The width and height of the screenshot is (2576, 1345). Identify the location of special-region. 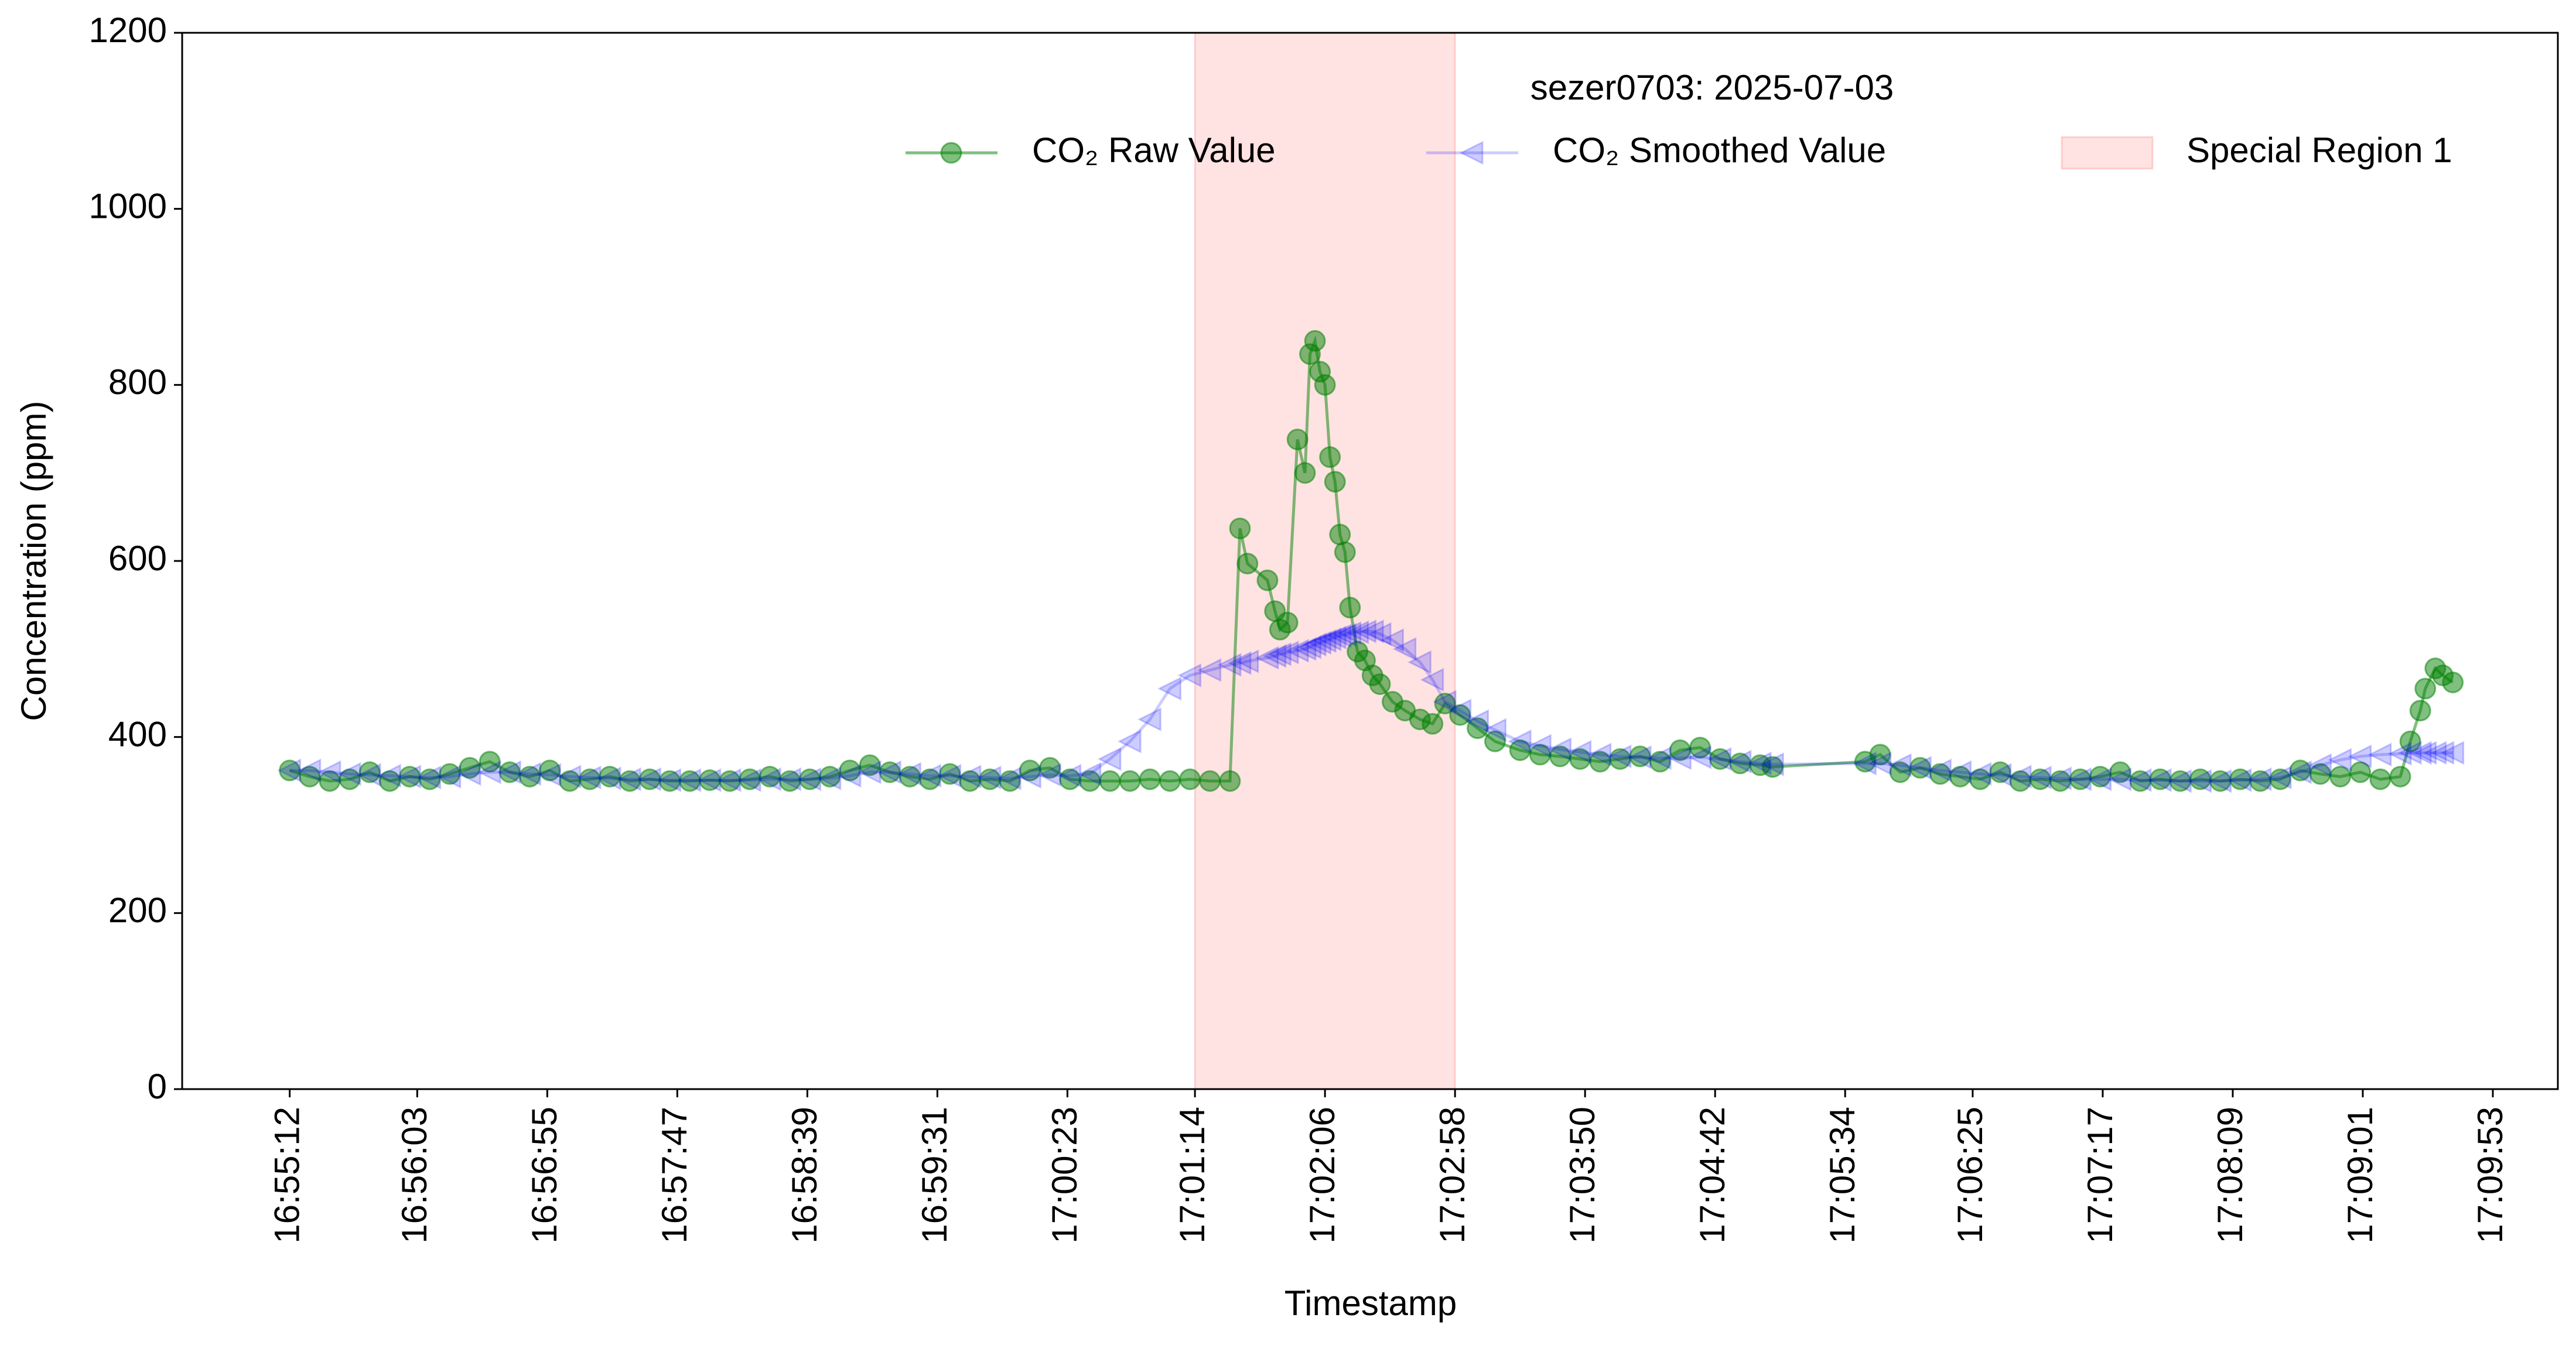
(1325, 561).